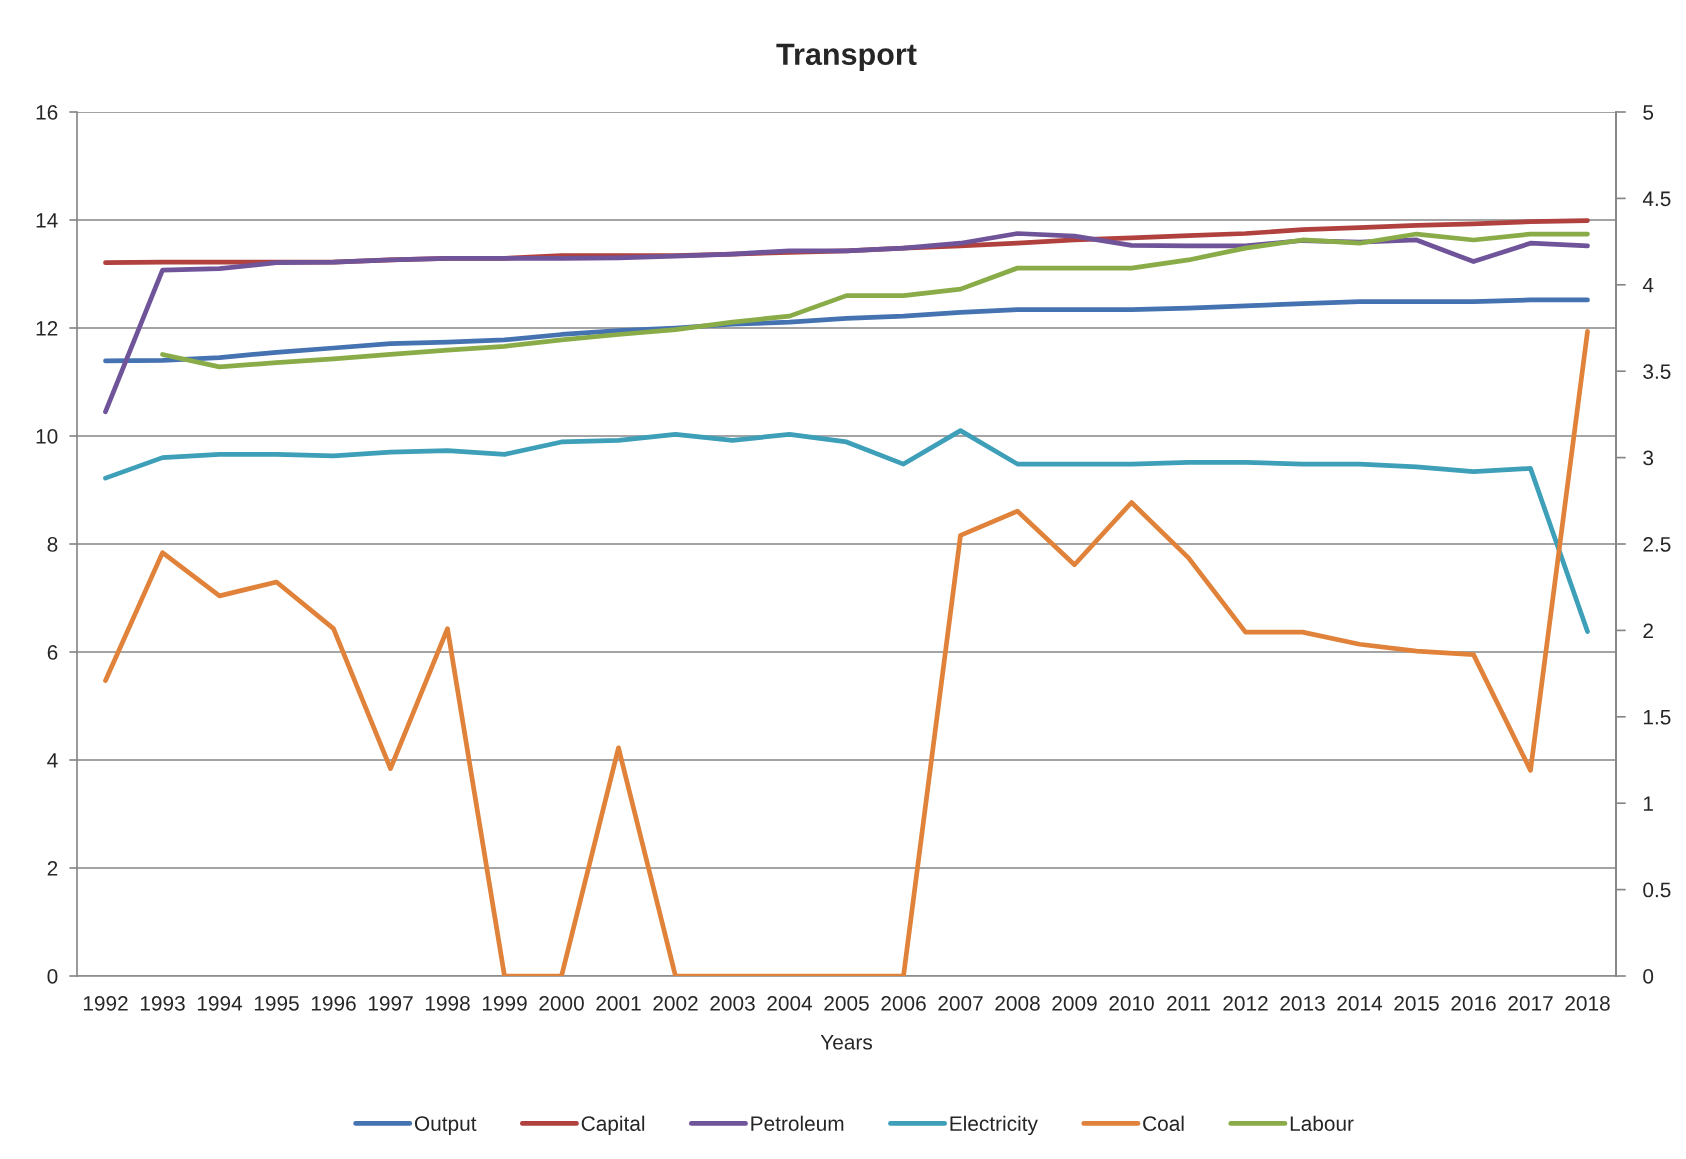  Describe the element at coordinates (1473, 1003) in the screenshot. I see `x-tick-label: 2016` at that location.